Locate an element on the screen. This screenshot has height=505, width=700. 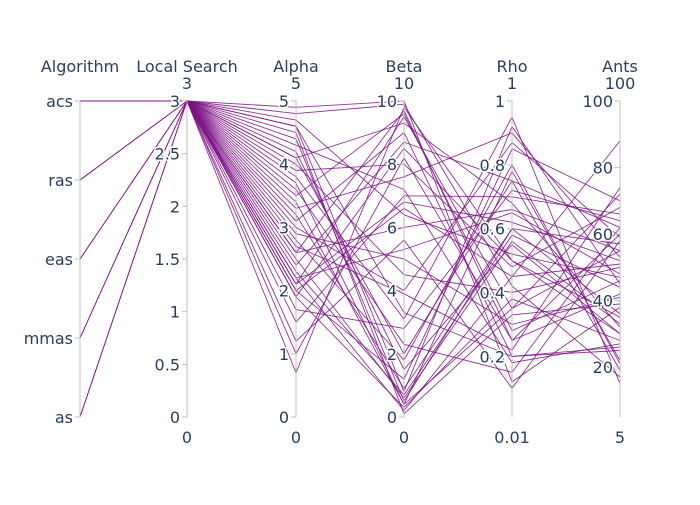
tick-label-algorithm-0: as is located at coordinates (64, 417).